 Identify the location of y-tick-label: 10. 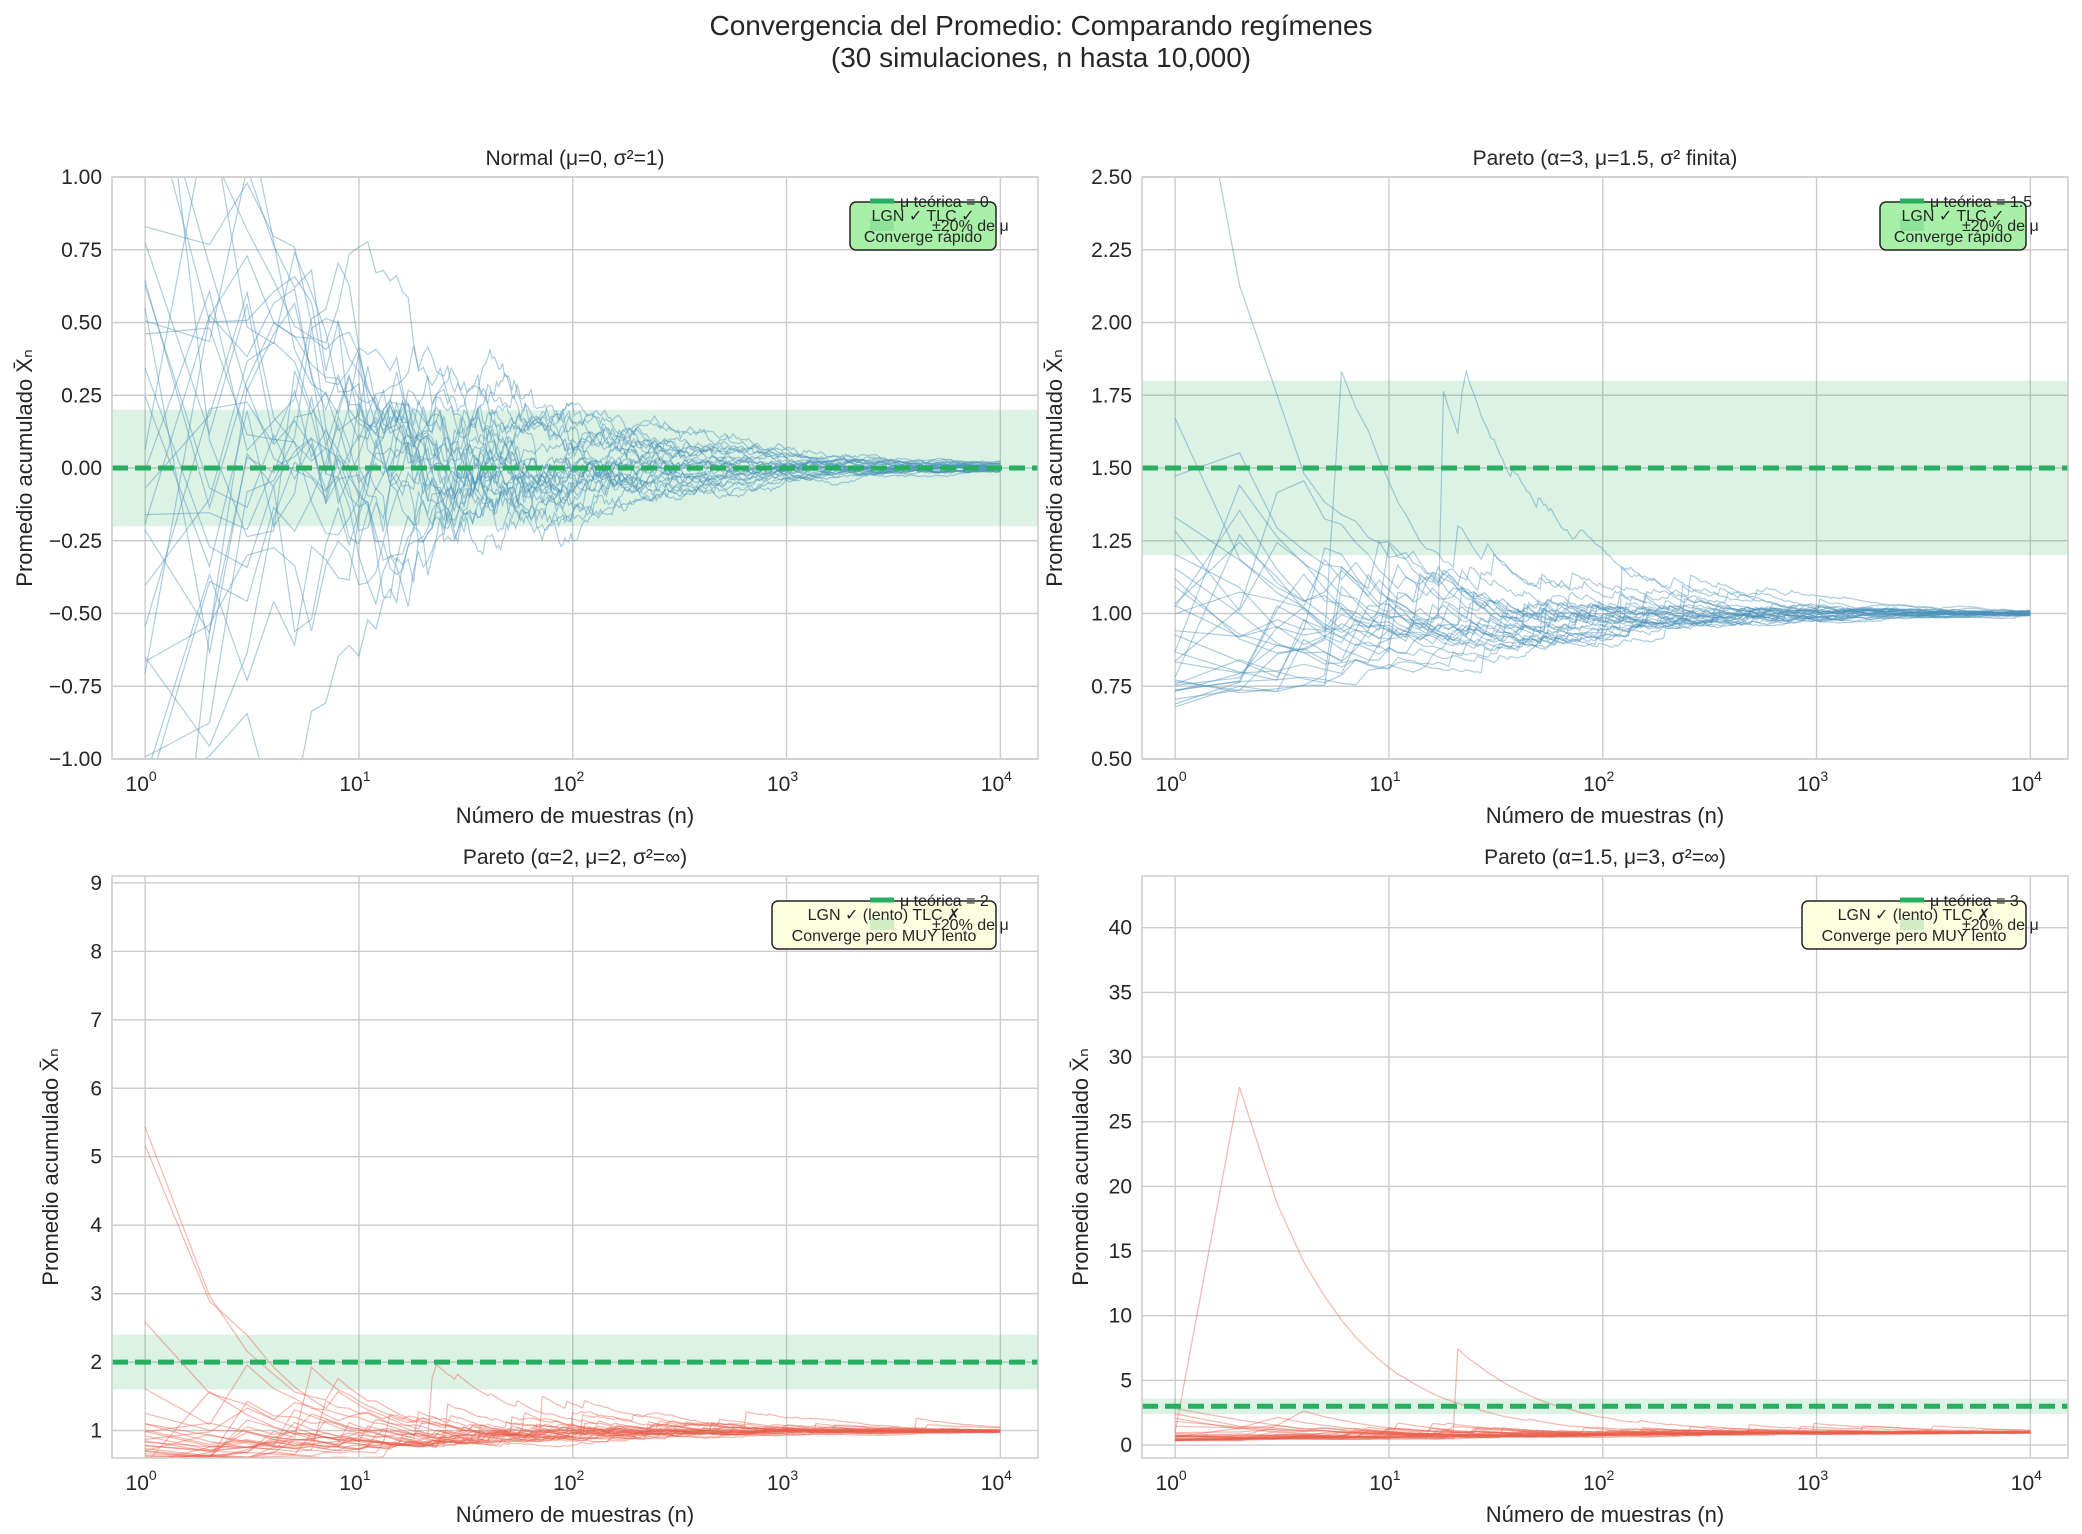
(1120, 1316).